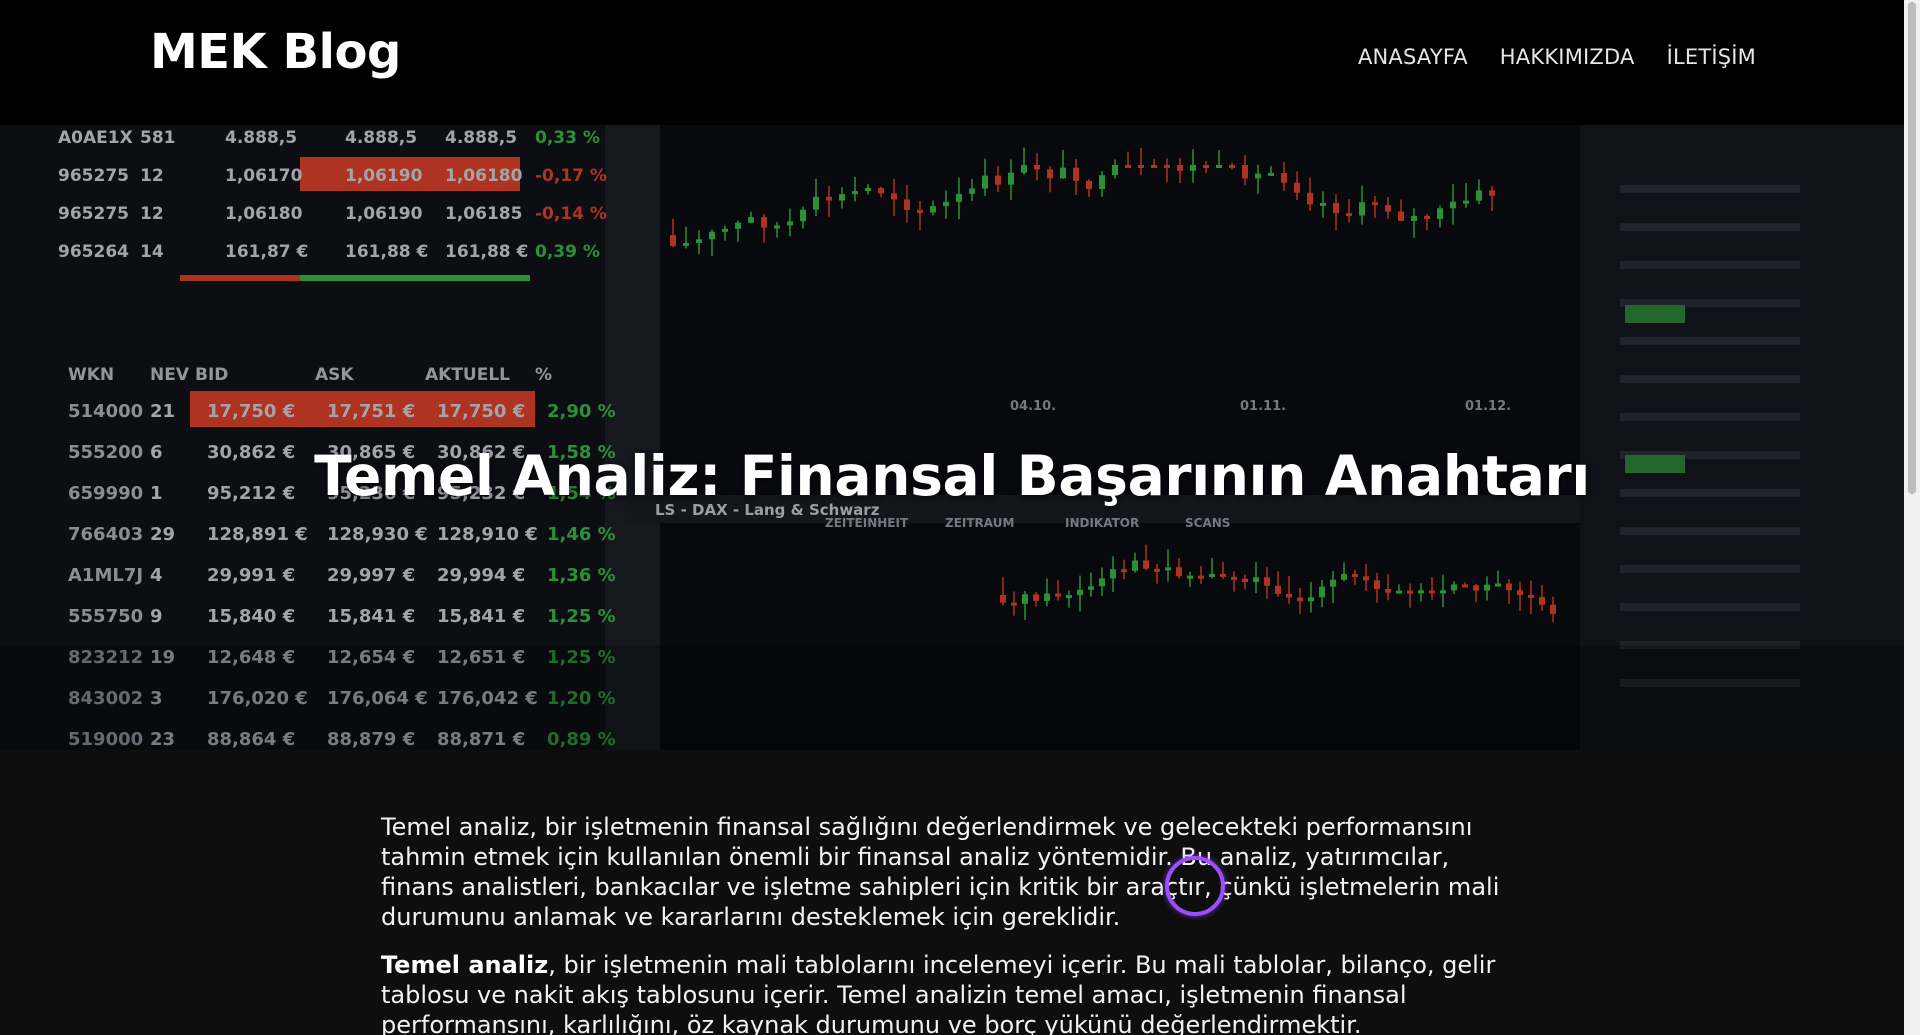  Describe the element at coordinates (105, 493) in the screenshot. I see `table-cell: 659990` at that location.